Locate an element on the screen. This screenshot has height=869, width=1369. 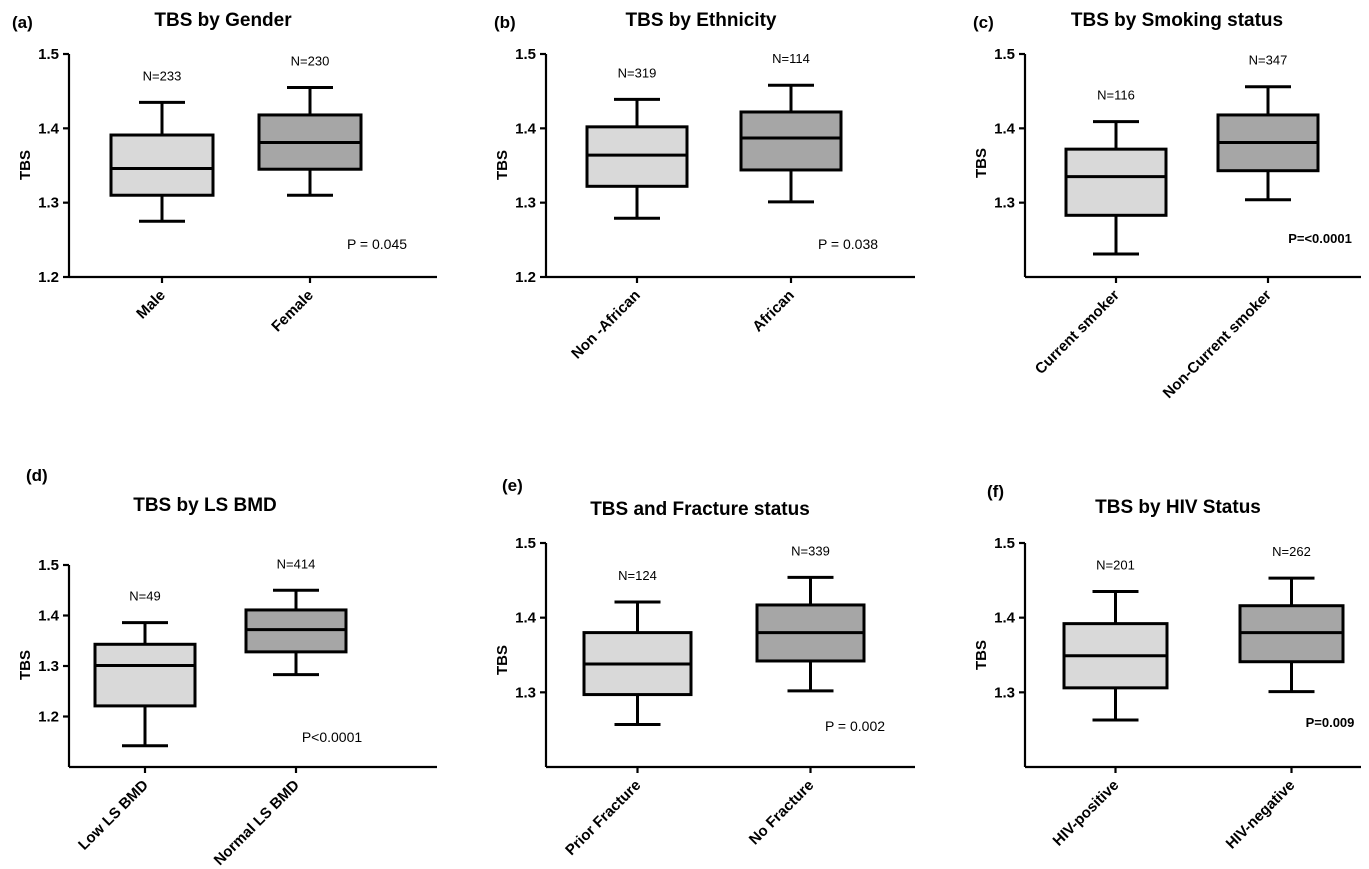
n-label: N=201 is located at coordinates (1115, 565).